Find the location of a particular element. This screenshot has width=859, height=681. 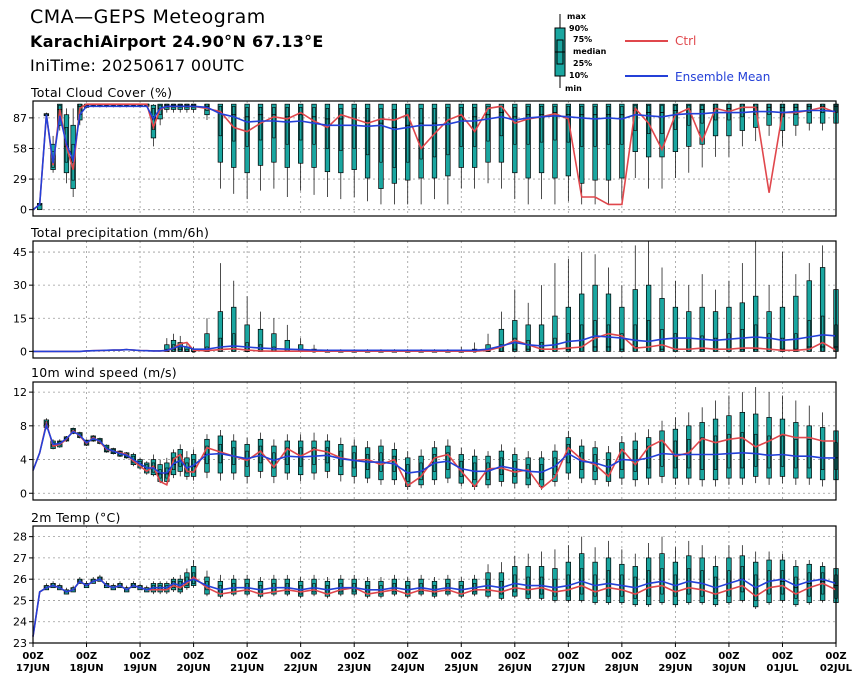

temp-y-tick-label: 24 is located at coordinates (20, 622).